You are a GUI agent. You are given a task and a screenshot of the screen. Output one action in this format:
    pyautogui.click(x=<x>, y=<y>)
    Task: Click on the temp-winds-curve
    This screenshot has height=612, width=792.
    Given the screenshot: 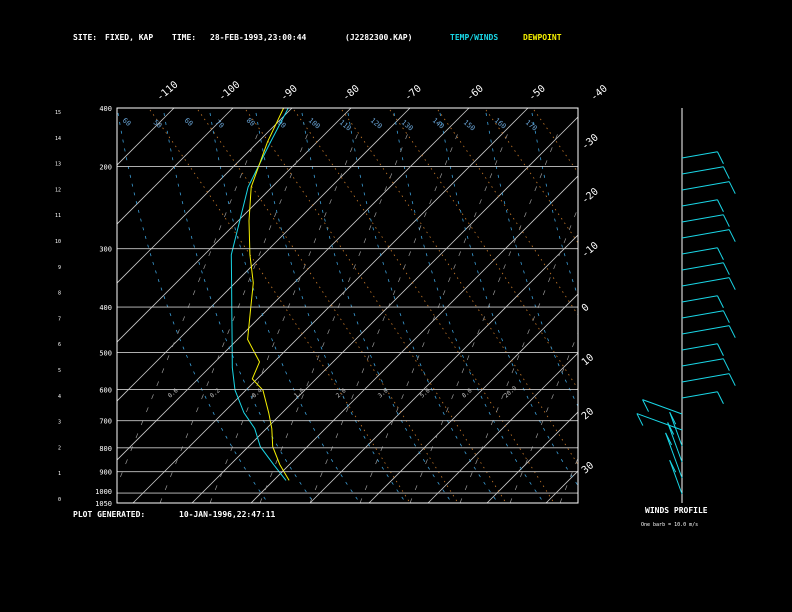 What is the action you would take?
    pyautogui.click(x=259, y=294)
    